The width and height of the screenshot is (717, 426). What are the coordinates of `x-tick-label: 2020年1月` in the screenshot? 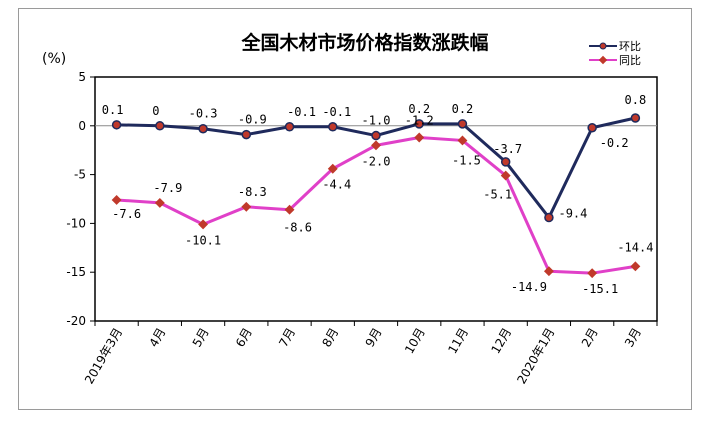 It's located at (535, 356).